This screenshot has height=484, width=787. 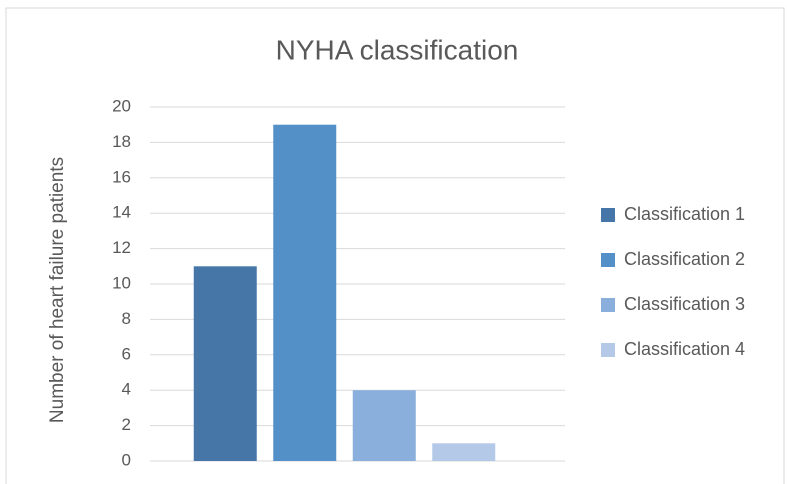 What do you see at coordinates (126, 318) in the screenshot?
I see `y-tick-label: 8` at bounding box center [126, 318].